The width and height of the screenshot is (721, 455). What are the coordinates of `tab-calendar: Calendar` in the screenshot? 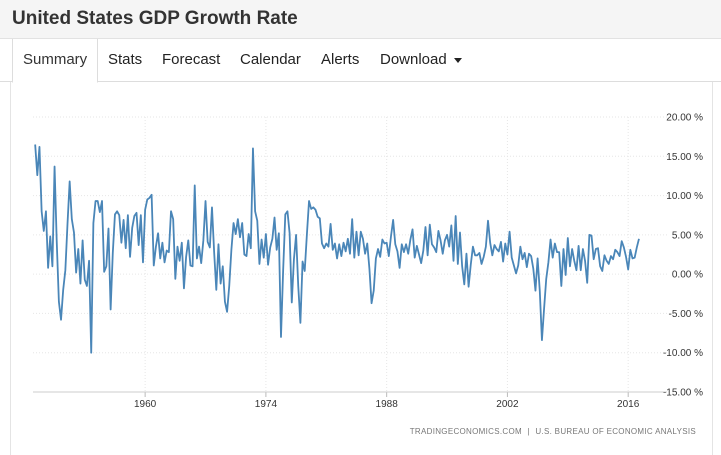 It's located at (270, 59).